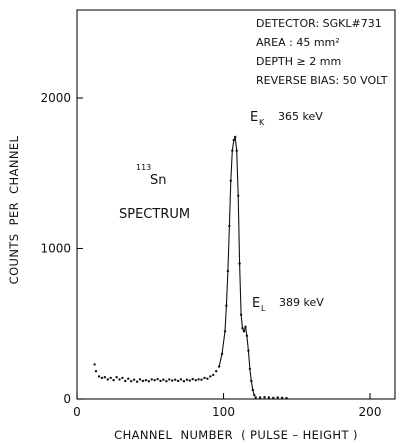 This screenshot has height=443, width=404. What do you see at coordinates (263, 308) in the screenshot?
I see `peak-subscript: L` at bounding box center [263, 308].